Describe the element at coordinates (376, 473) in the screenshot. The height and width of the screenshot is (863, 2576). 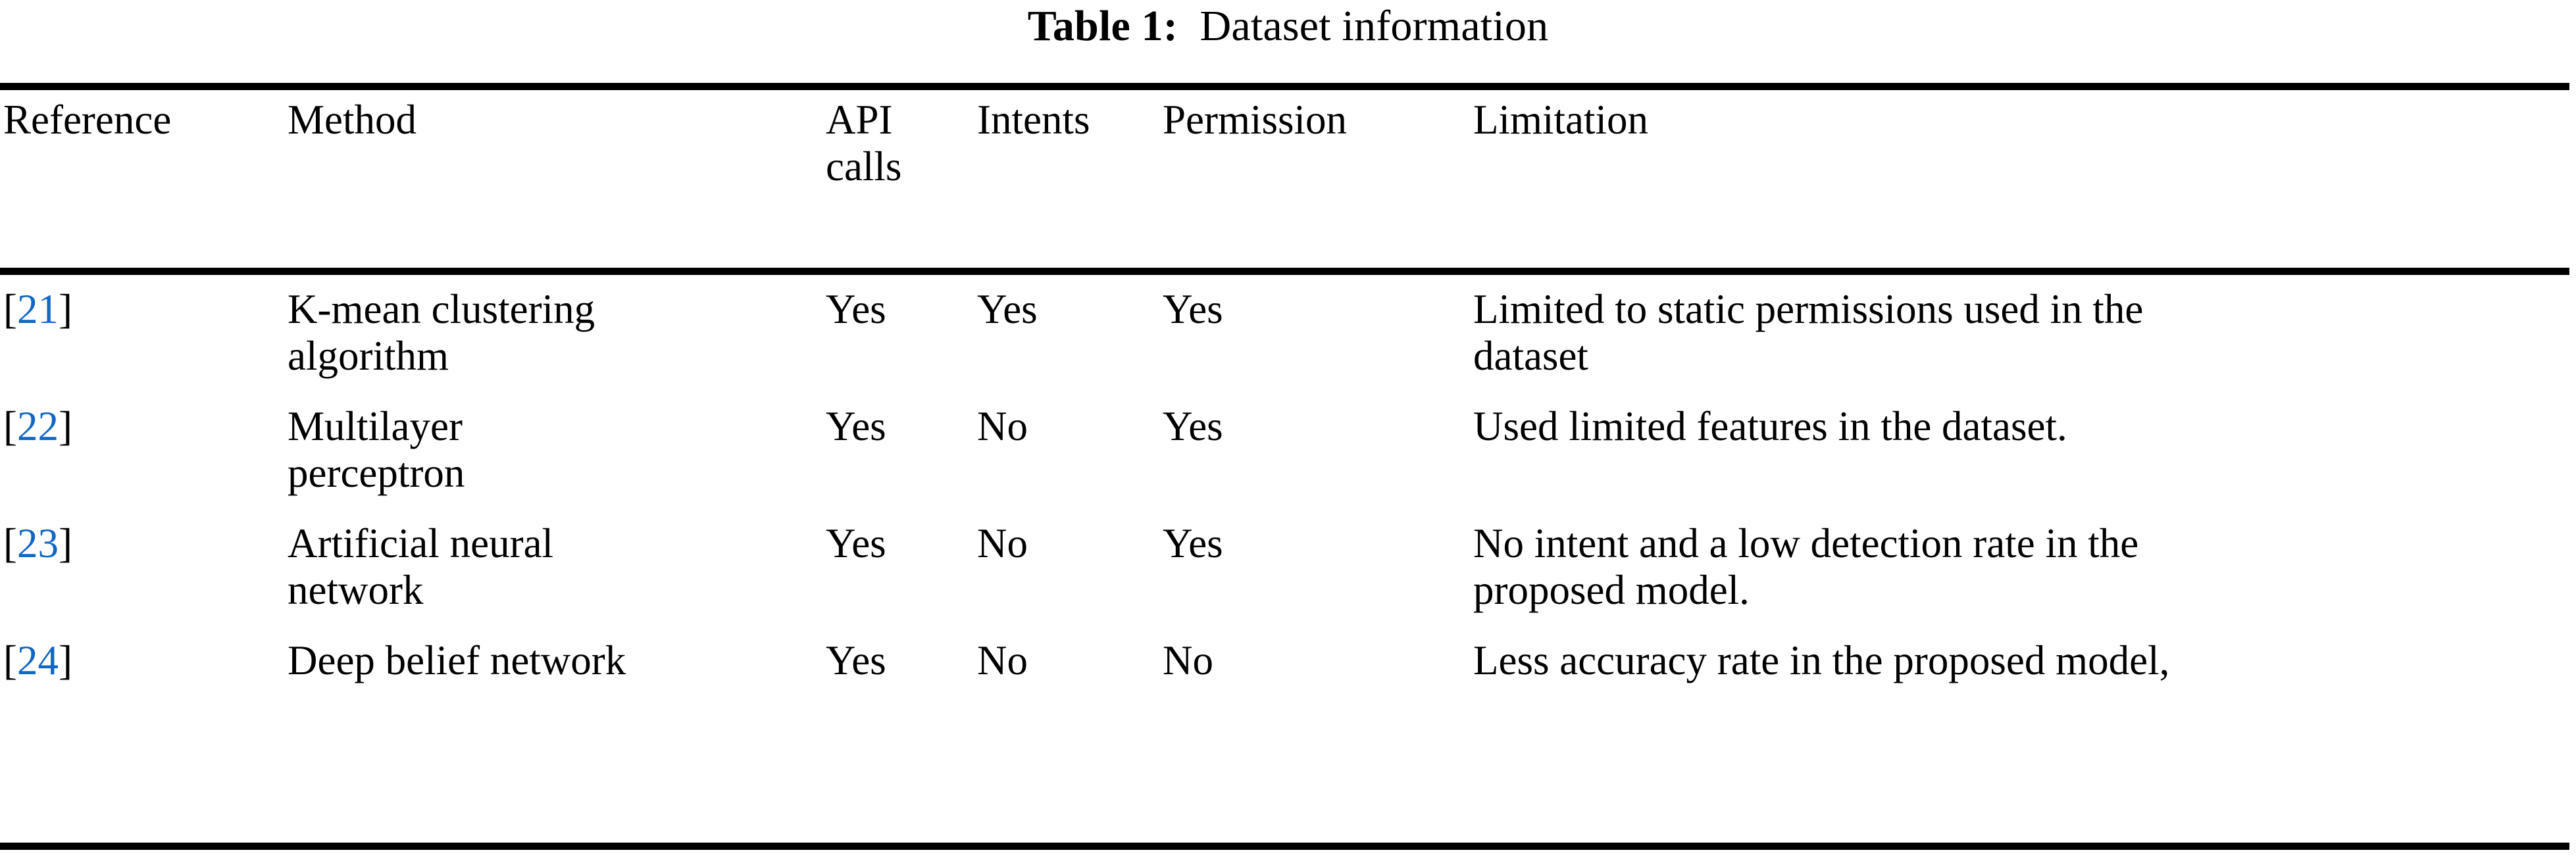
I see `cell-method-line2: perceptron` at that location.